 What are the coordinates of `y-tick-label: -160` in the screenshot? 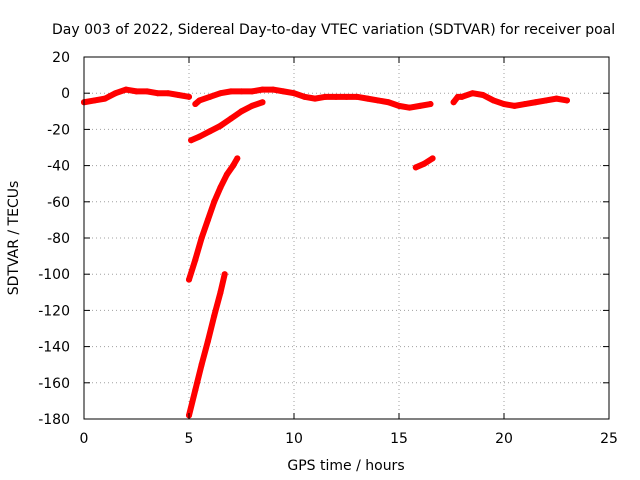 It's located at (54, 384).